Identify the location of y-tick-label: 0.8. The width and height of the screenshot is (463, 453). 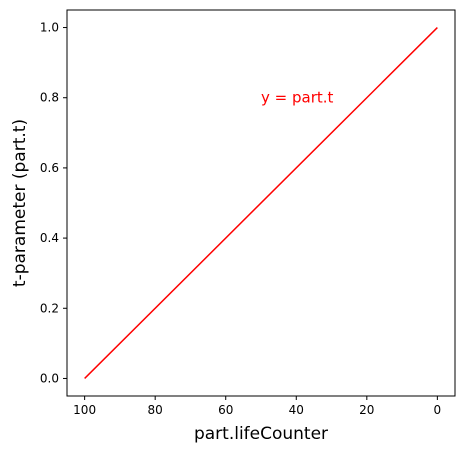
(49, 98).